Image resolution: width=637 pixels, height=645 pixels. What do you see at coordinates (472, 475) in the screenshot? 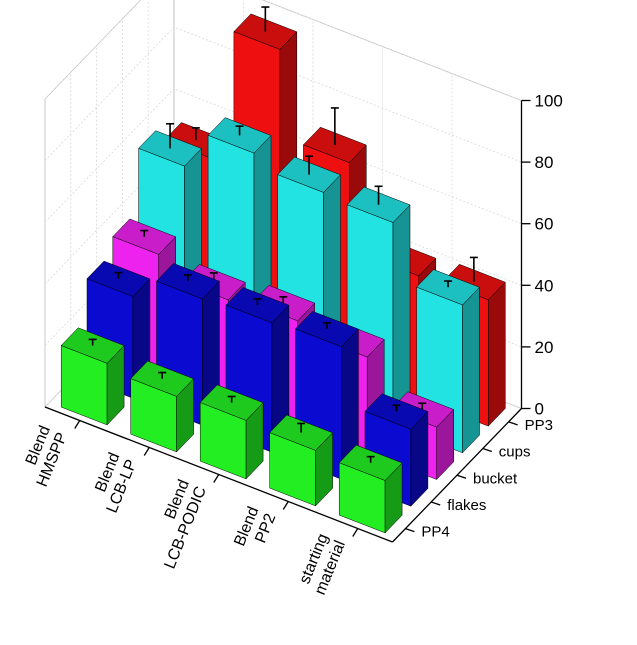
I see `depth-axis: PP4 flakes bucket cups PP3` at bounding box center [472, 475].